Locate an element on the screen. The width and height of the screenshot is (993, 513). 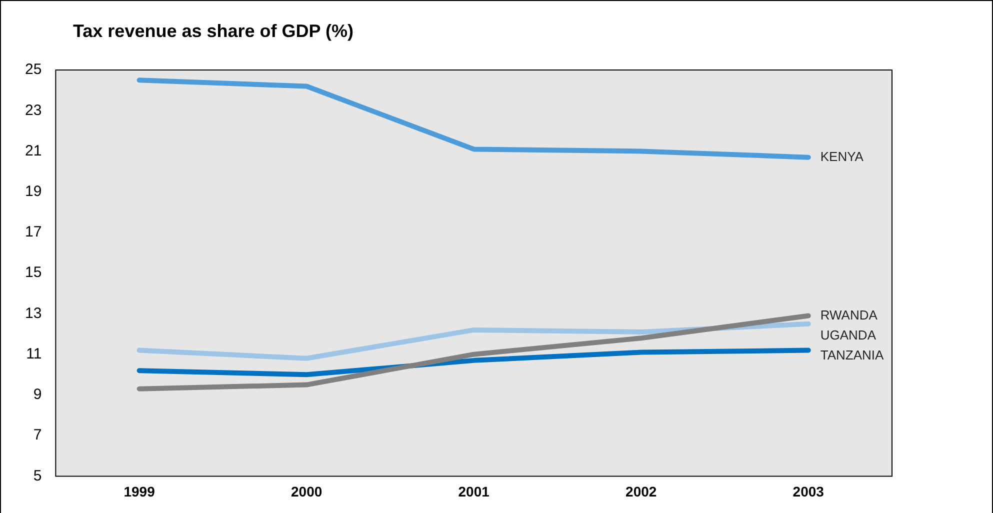
y-tick-label: 9 is located at coordinates (37, 395).